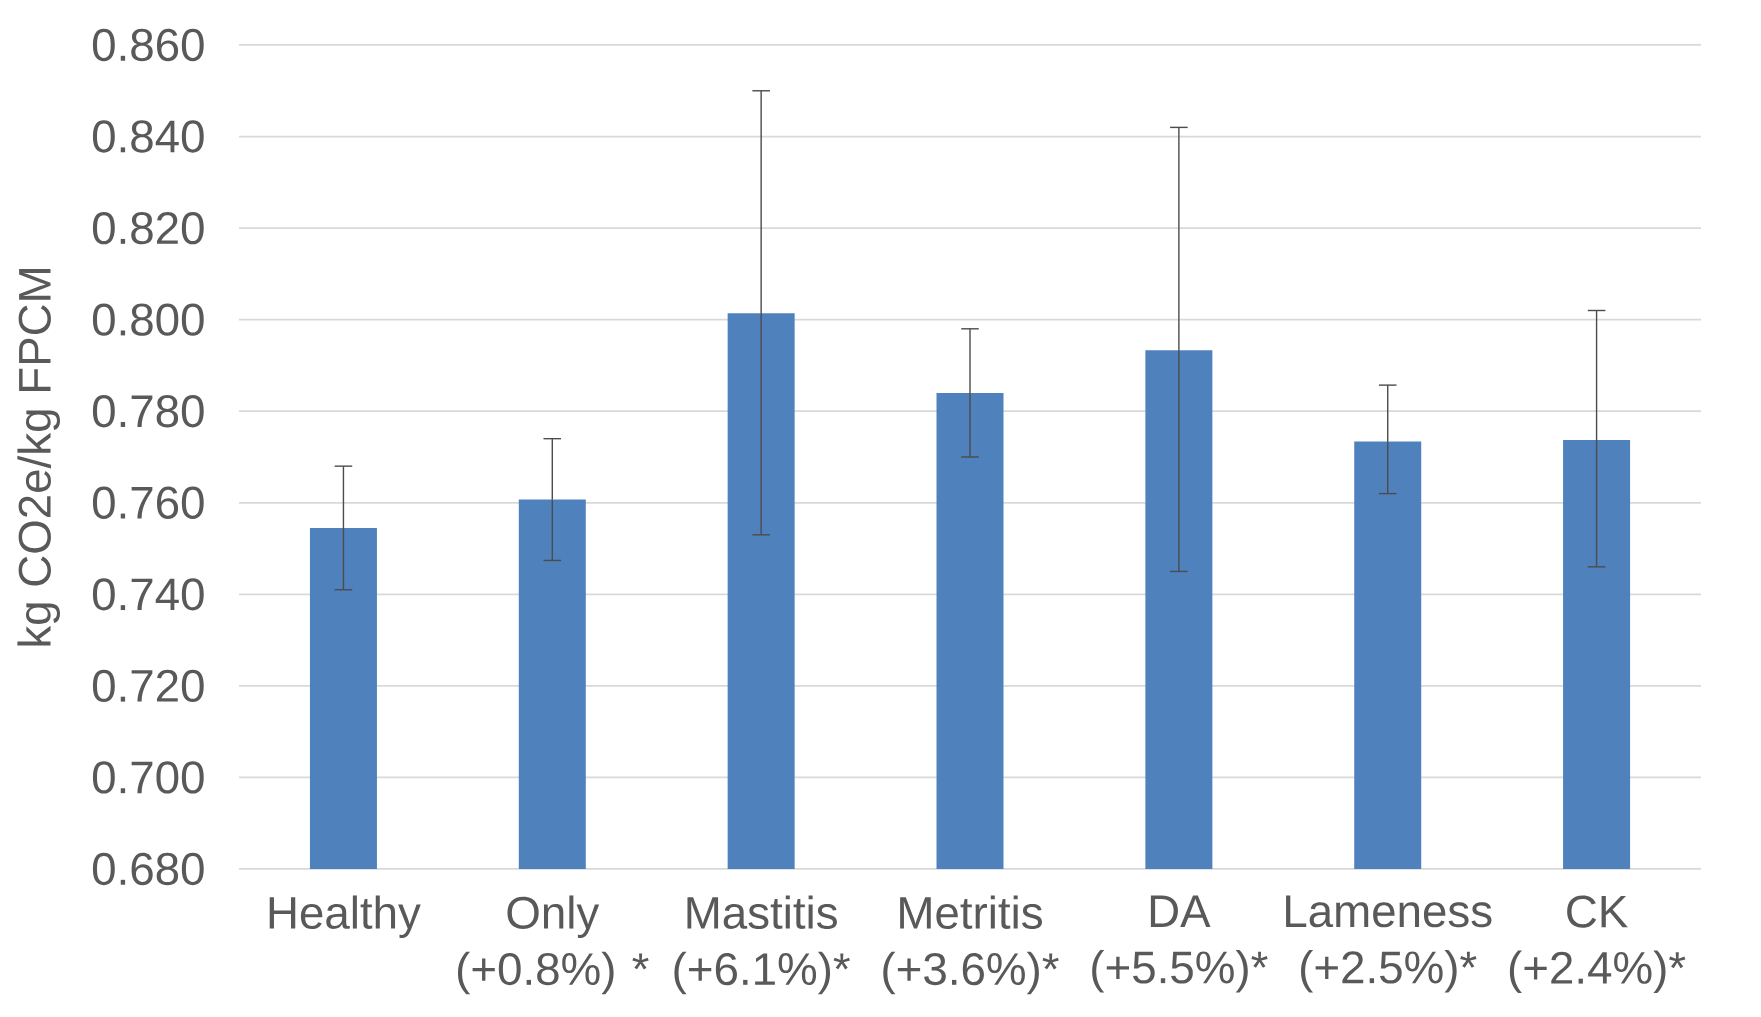 Image resolution: width=1761 pixels, height=1017 pixels. I want to click on x-tick-label: DA (+5.5%)*, so click(1180, 944).